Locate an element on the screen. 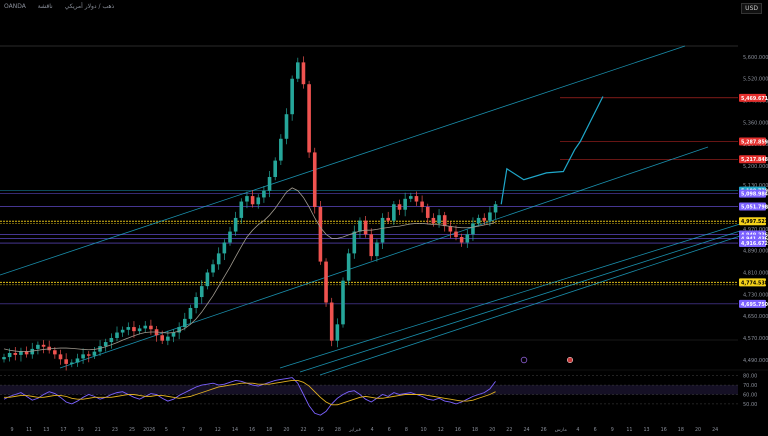 This screenshot has width=768, height=436. x-tick-label-27: 18 is located at coordinates (475, 430).